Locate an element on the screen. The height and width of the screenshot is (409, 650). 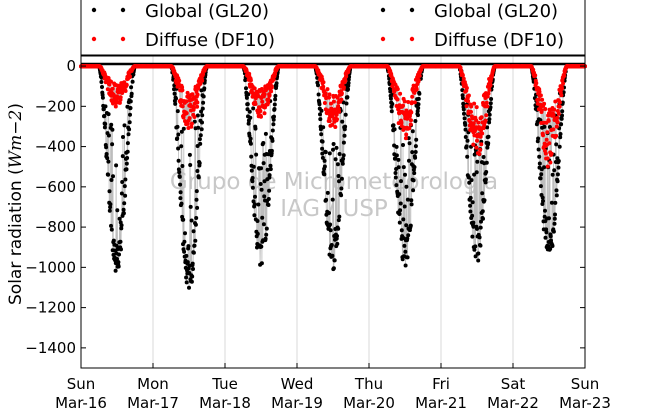
y-axis-label: Solar radiation (Wm−2) is located at coordinates (16, 204).